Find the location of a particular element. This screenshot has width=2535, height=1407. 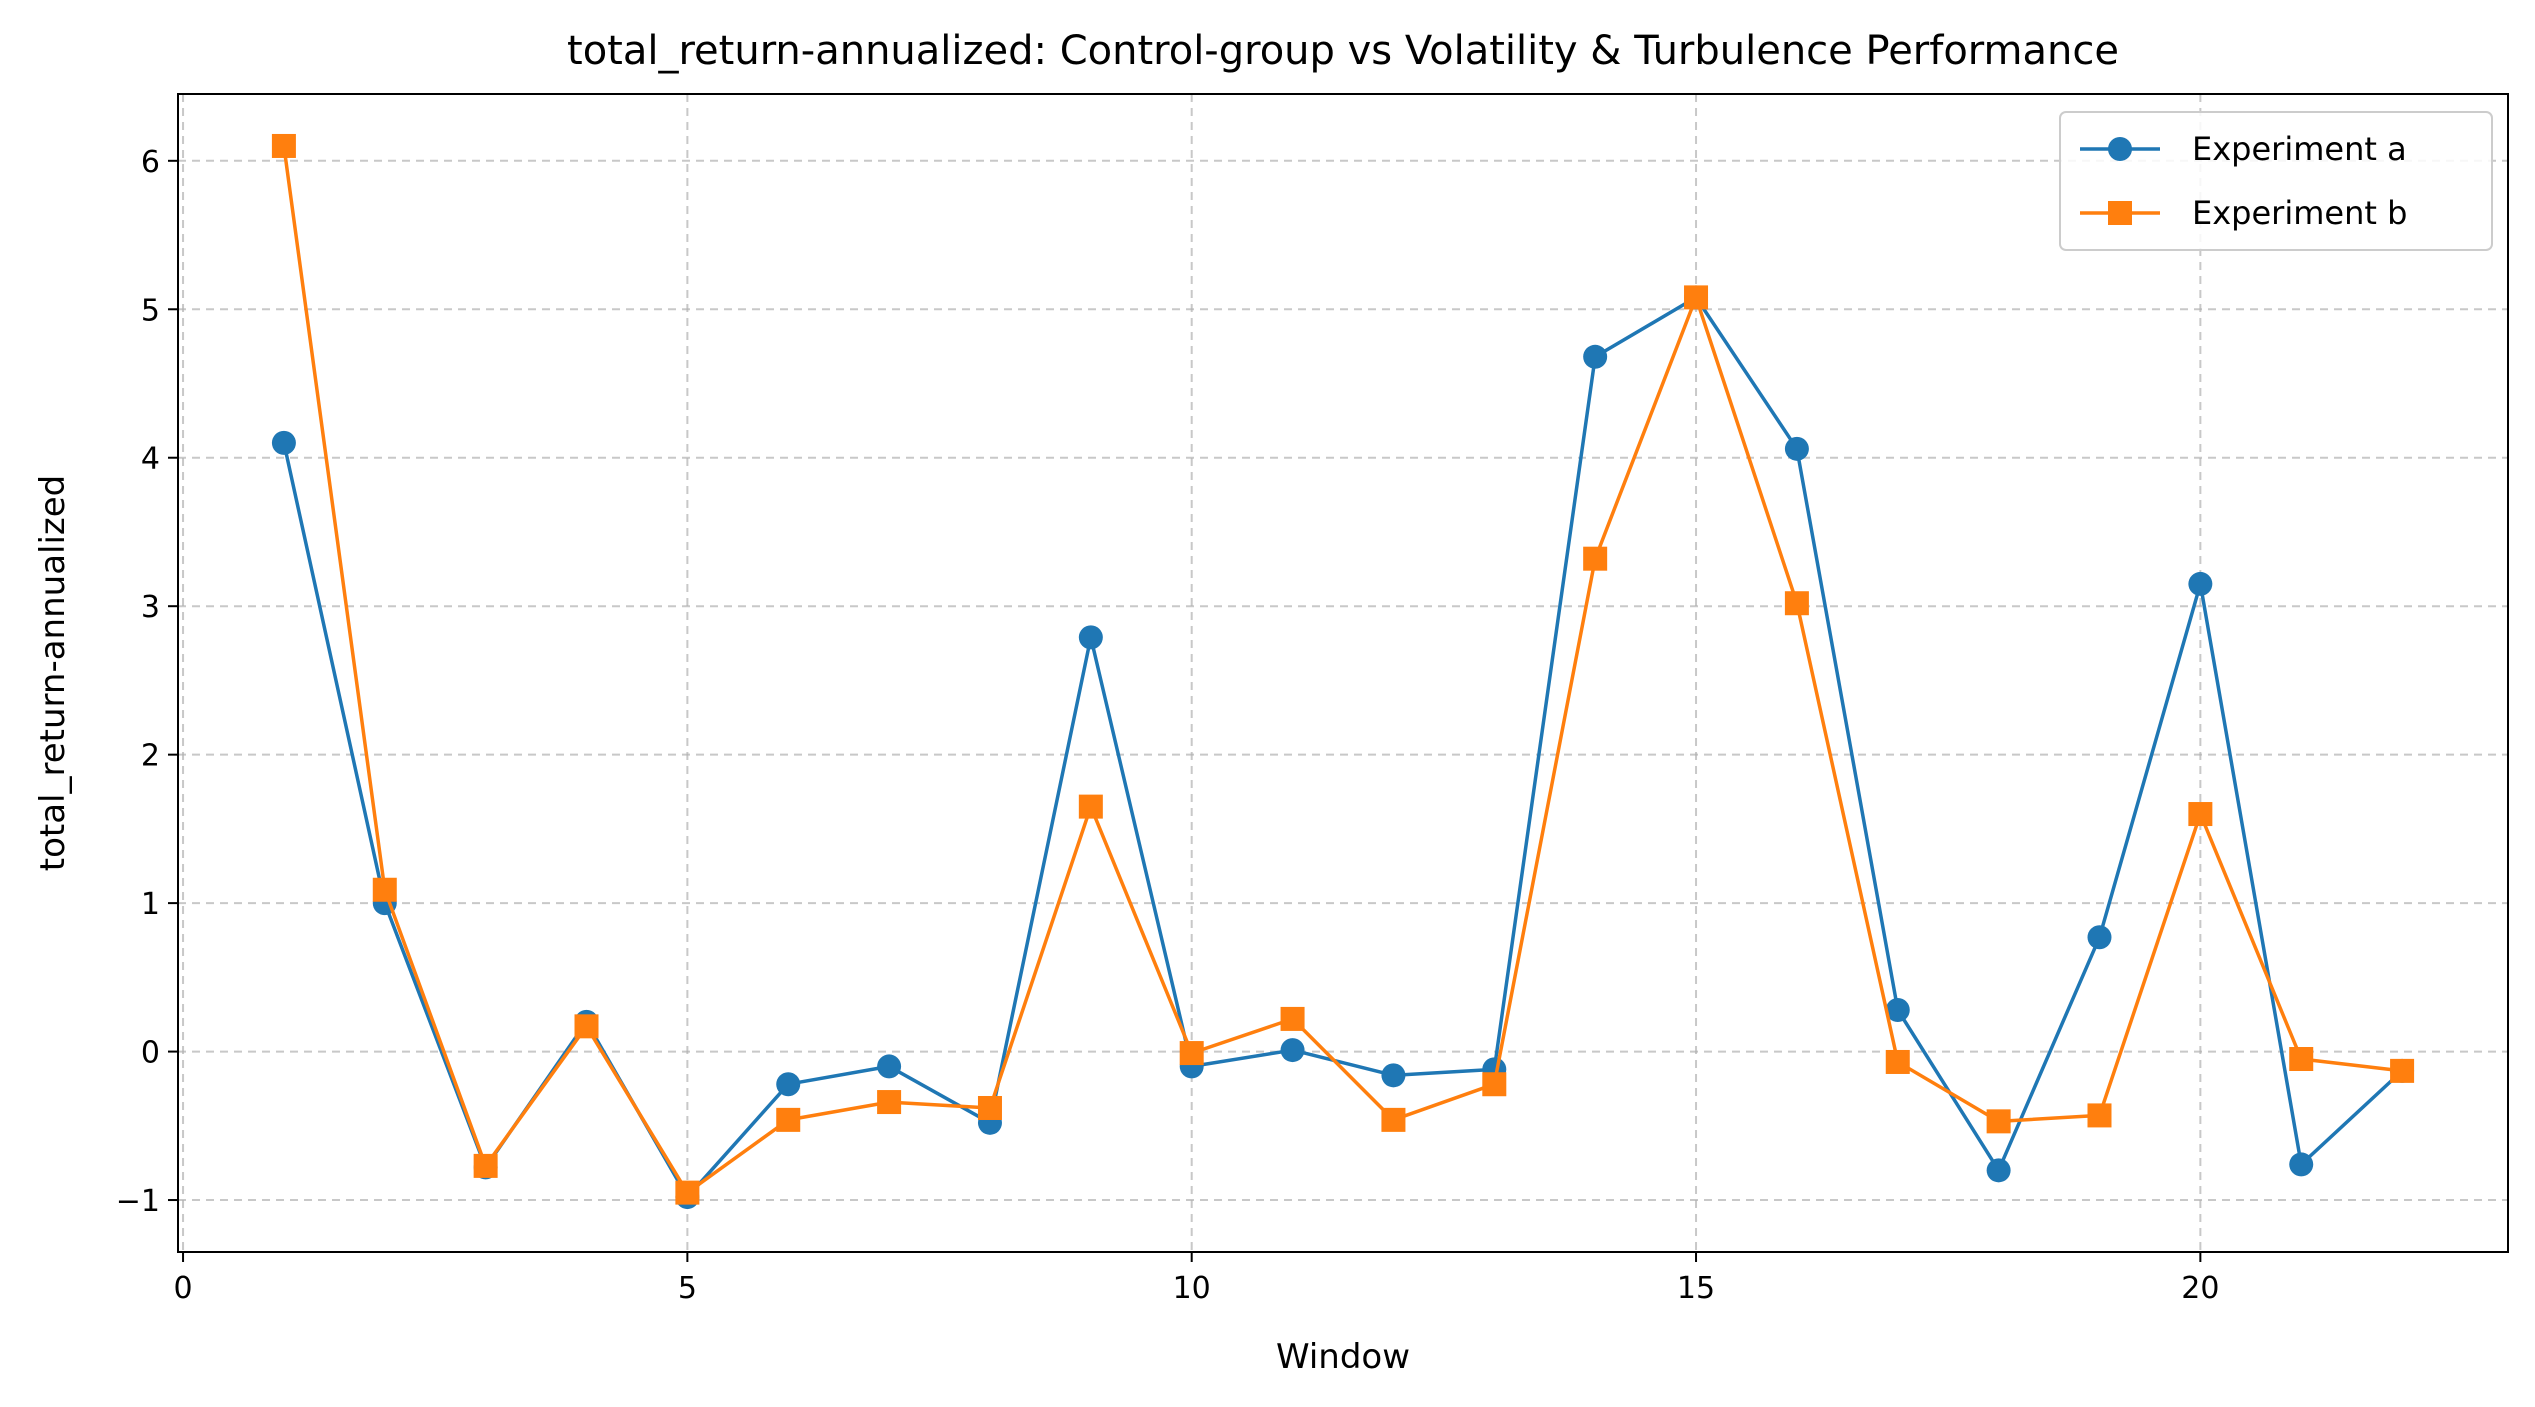

x-tick-label: 20 is located at coordinates (2200, 1288).